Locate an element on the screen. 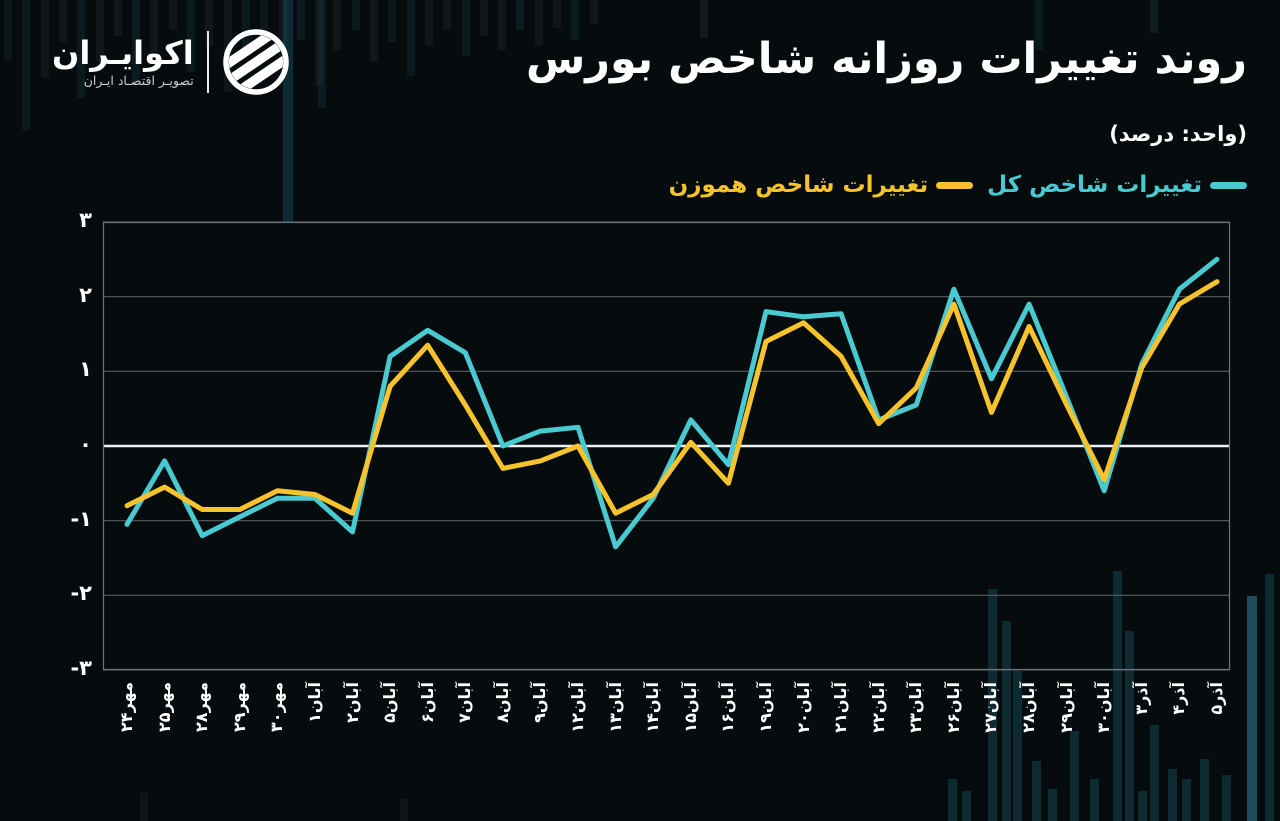 This screenshot has height=821, width=1280. y-tick-label: ۰ is located at coordinates (85, 444).